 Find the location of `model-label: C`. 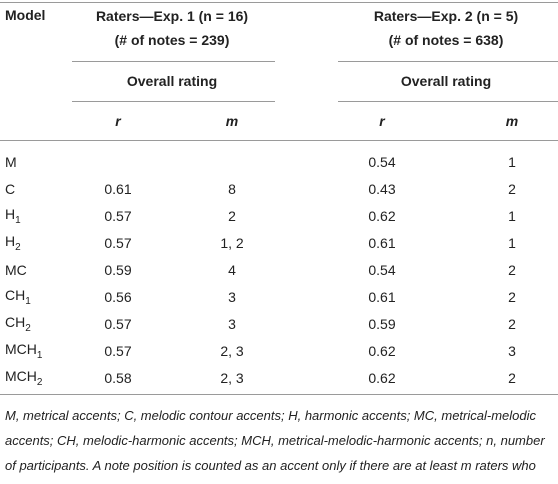

model-label: C is located at coordinates (10, 189).